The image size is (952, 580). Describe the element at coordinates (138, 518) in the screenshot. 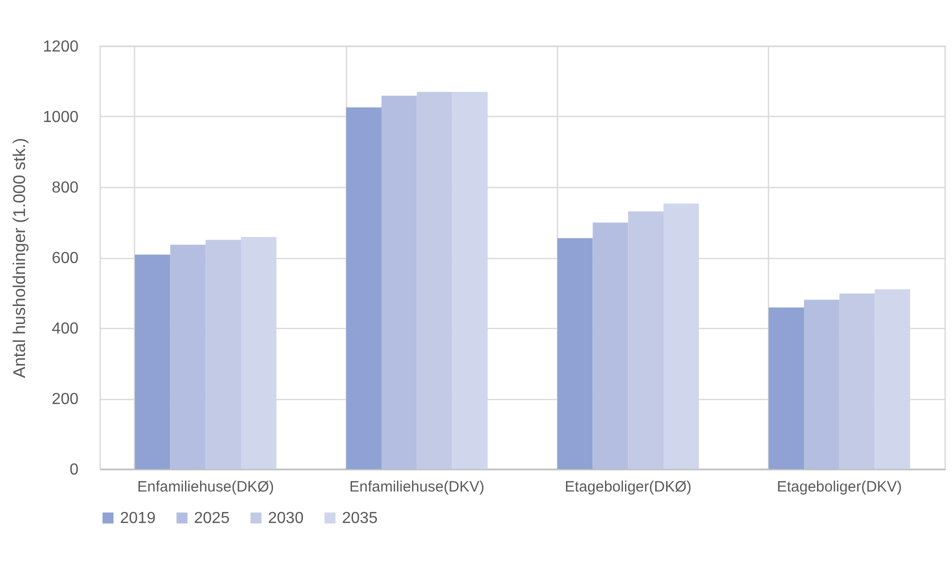

I see `legend-label: 2019` at that location.